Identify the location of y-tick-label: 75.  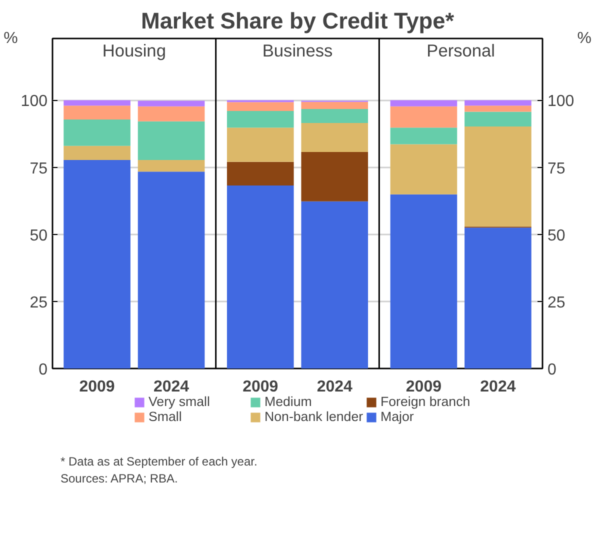
(39, 169).